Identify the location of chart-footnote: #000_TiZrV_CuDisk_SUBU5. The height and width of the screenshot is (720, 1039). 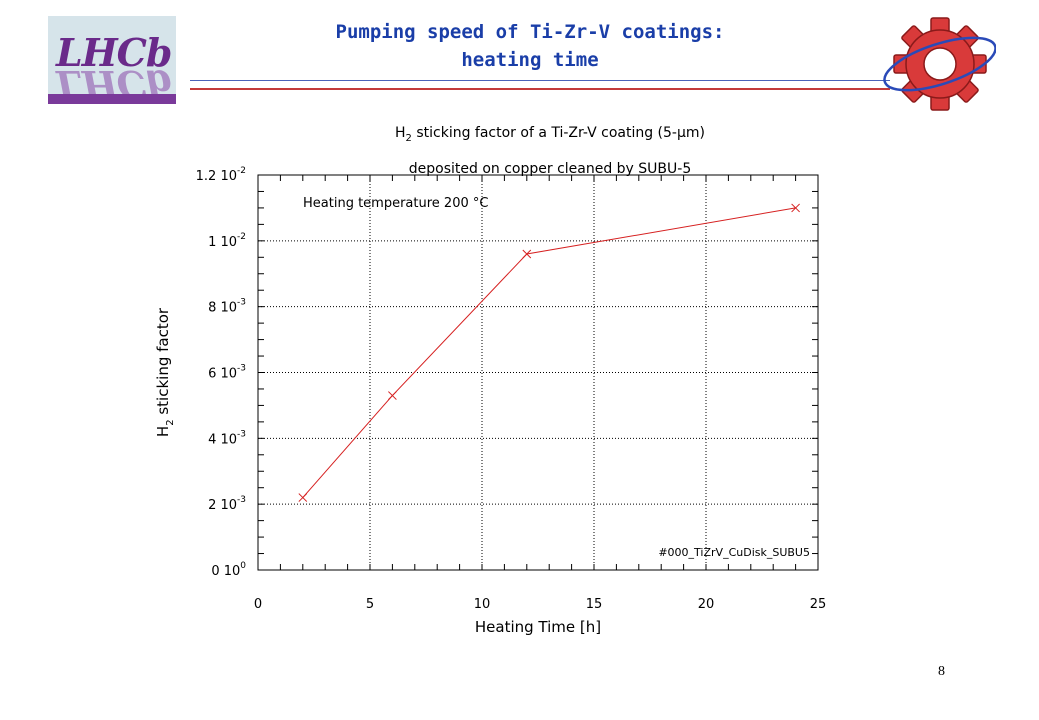
(734, 552).